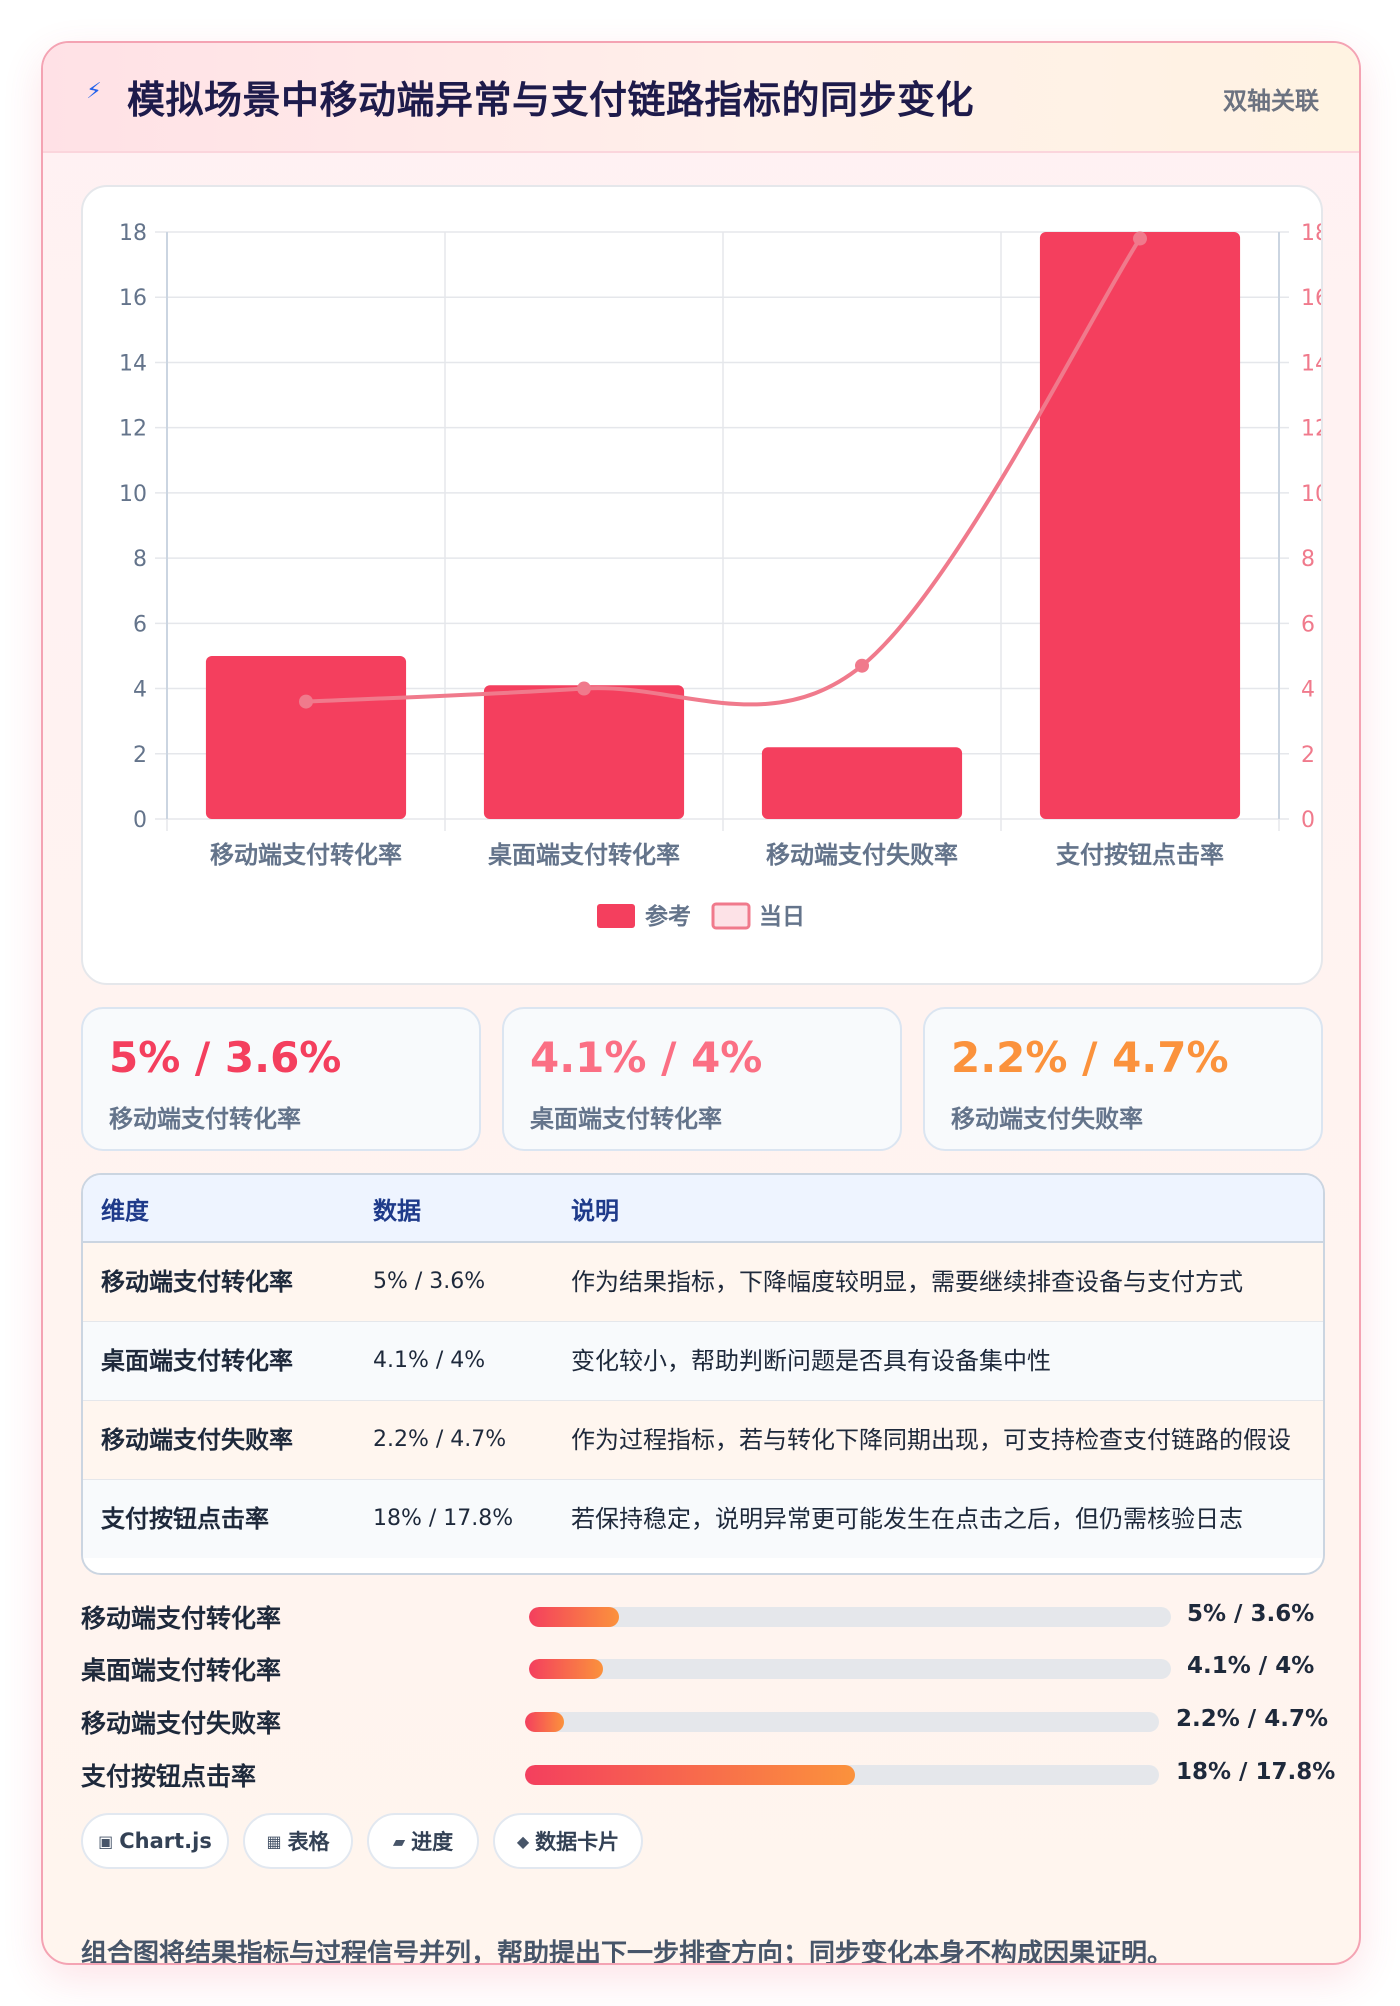  What do you see at coordinates (454, 1361) in the screenshot?
I see `cell-data: 4.1% / 4%` at bounding box center [454, 1361].